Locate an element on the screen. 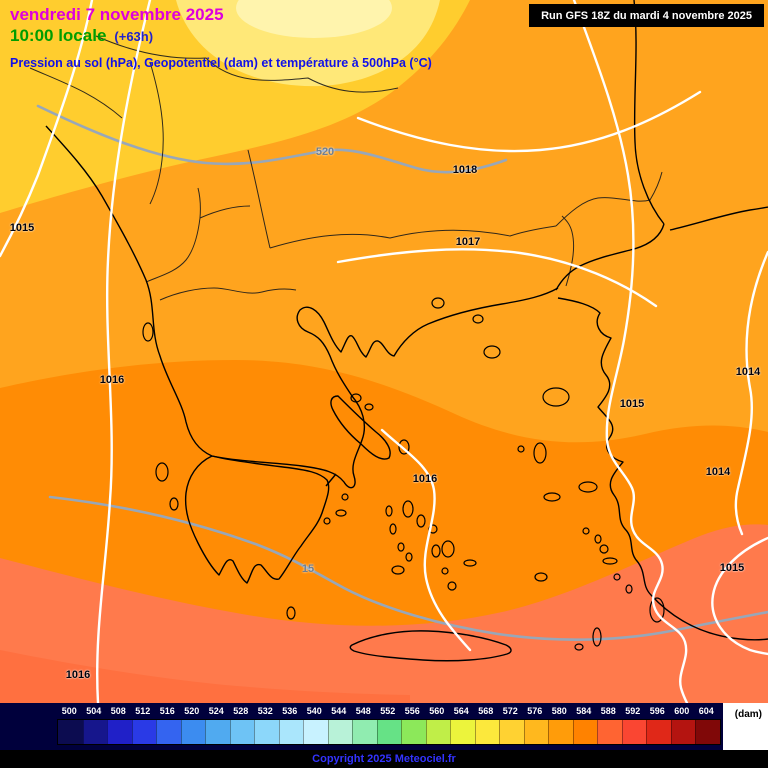 The height and width of the screenshot is (768, 768). legend-value: 600 is located at coordinates (682, 711).